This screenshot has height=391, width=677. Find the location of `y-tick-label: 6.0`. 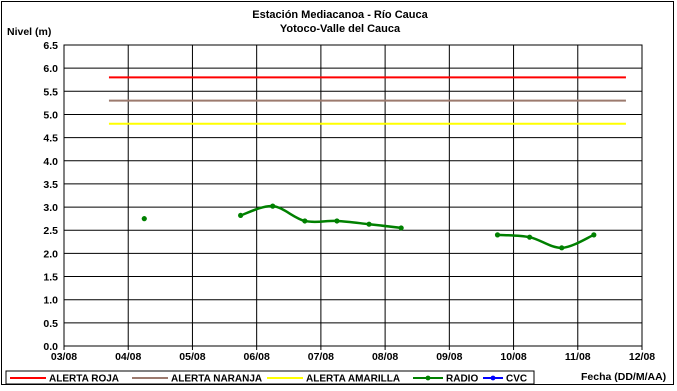

y-tick-label: 6.0 is located at coordinates (50, 69).